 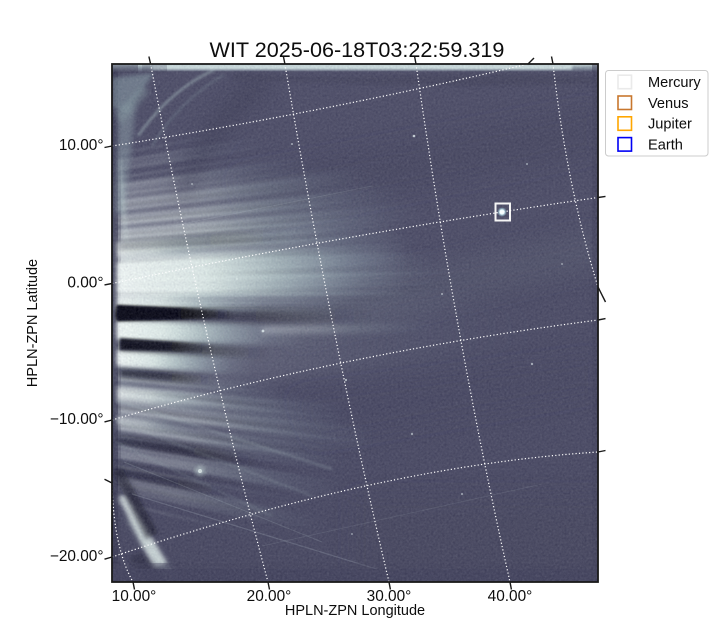 I want to click on svg-text: −20.00°, so click(x=77, y=556).